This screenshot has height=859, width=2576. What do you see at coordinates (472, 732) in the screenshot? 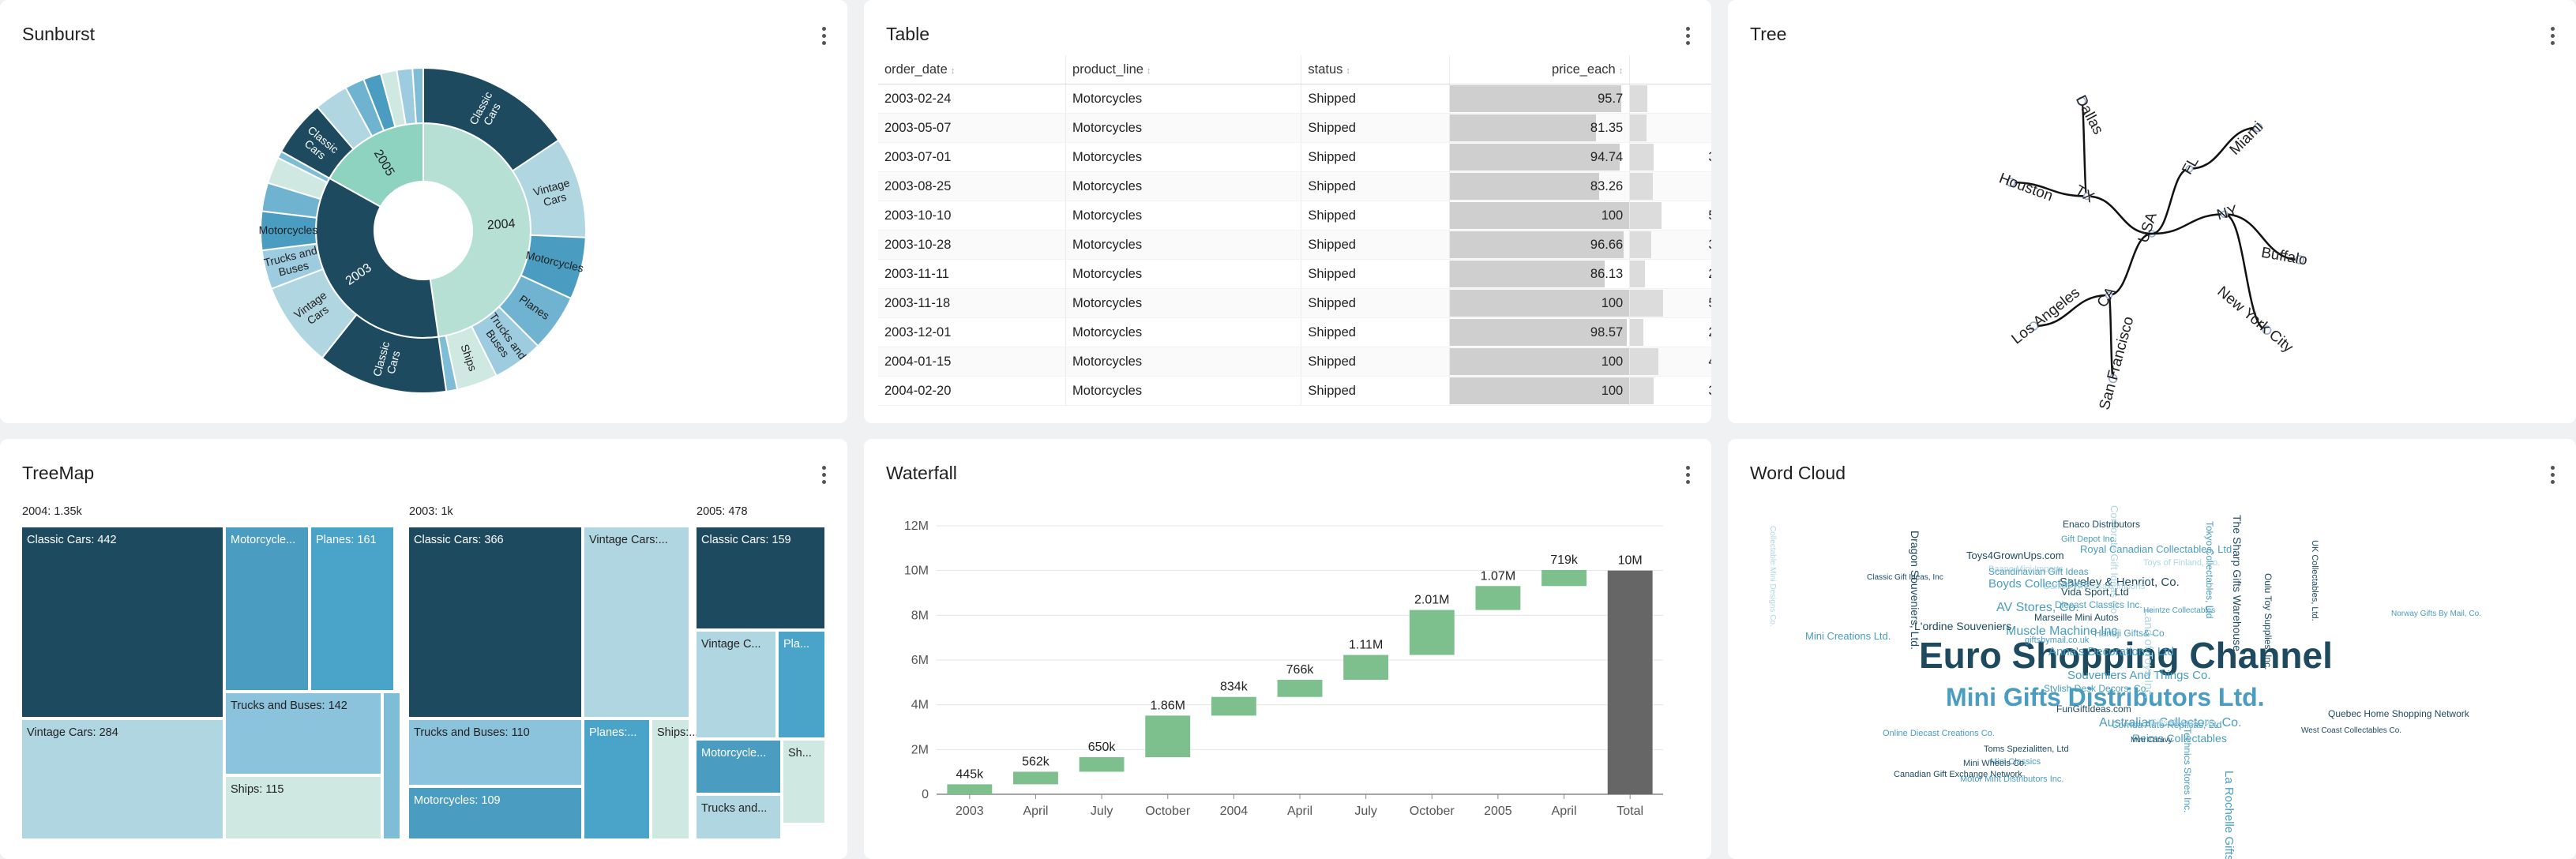
I see `treemap-cell-label: Trucks and Buses: 110` at bounding box center [472, 732].